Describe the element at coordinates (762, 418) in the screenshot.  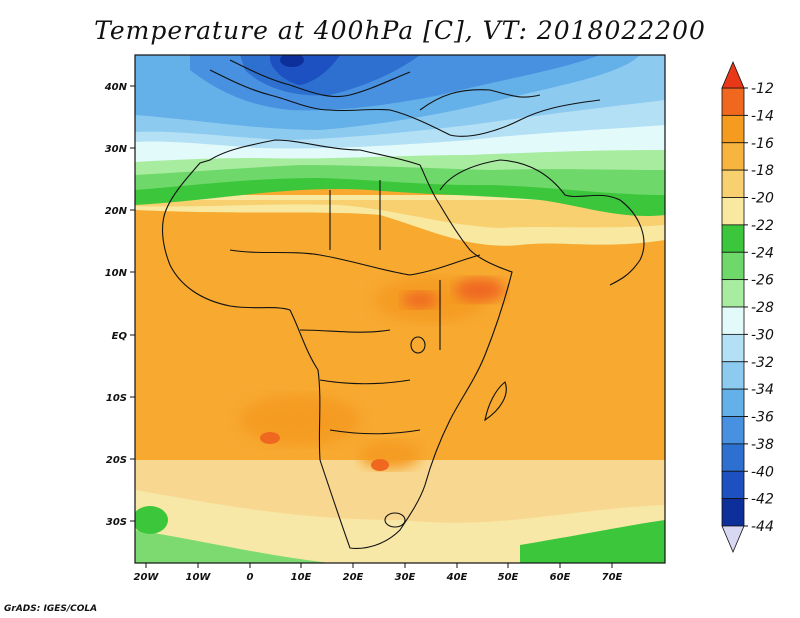
I see `colorbar-label: -36` at that location.